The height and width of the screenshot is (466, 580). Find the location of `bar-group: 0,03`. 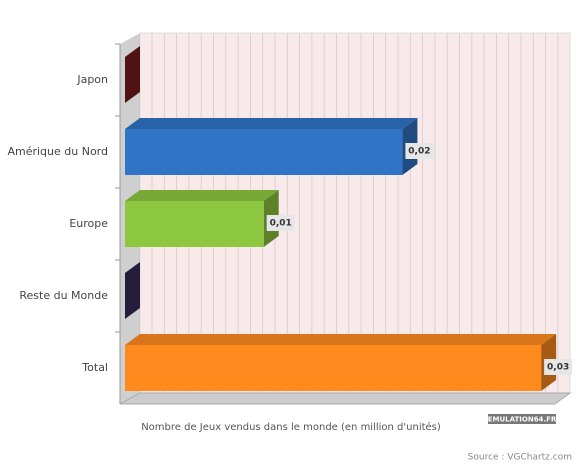

bar-group: 0,03 is located at coordinates (349, 362).